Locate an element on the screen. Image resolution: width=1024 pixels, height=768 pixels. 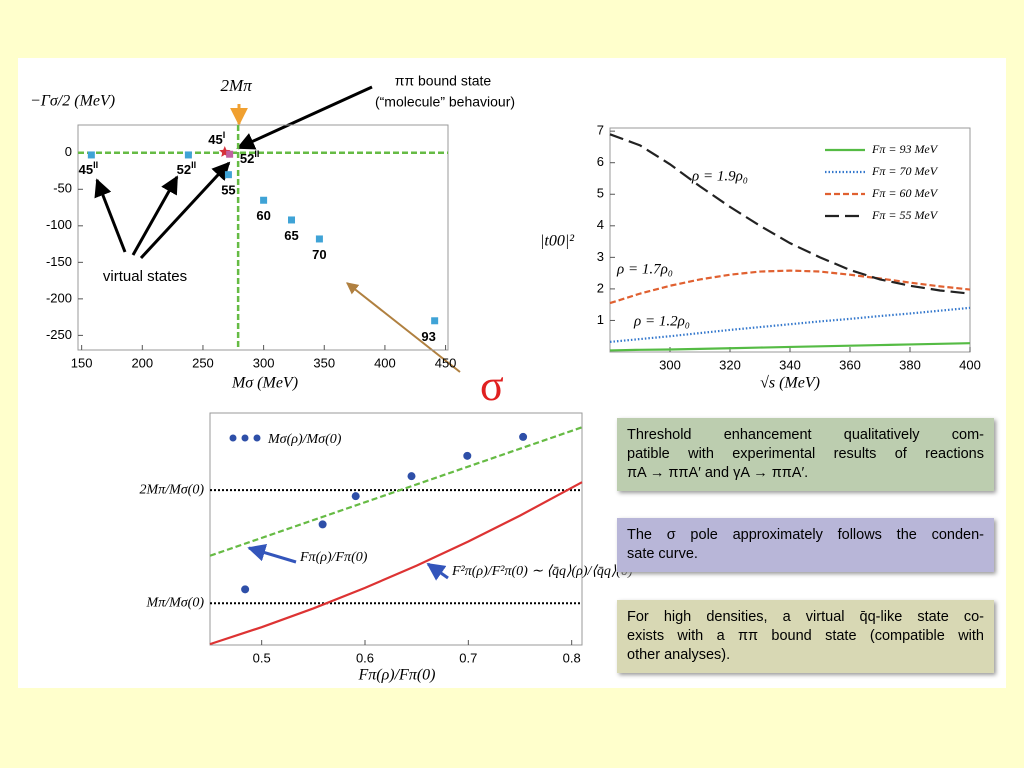
point-label: 45II is located at coordinates (88, 168).